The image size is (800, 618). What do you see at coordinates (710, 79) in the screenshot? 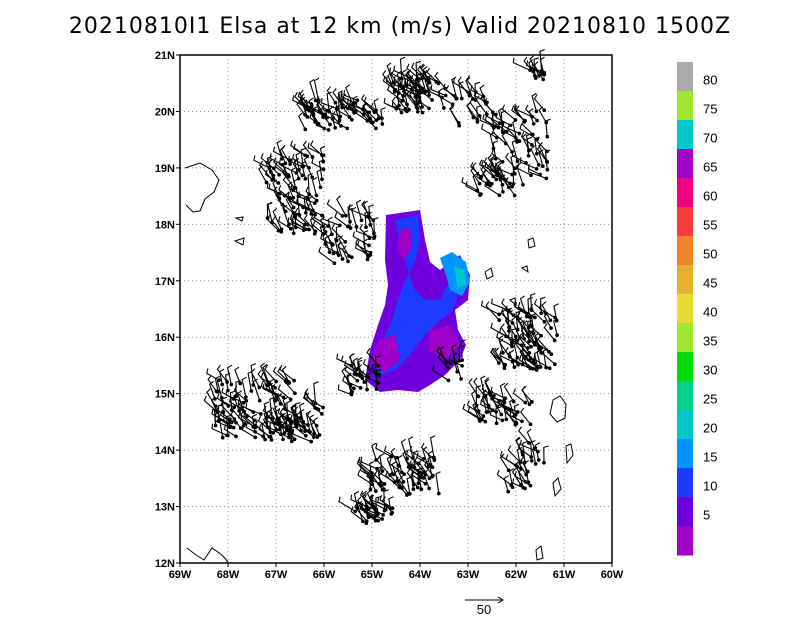
I see `colorbar-label: 80` at bounding box center [710, 79].